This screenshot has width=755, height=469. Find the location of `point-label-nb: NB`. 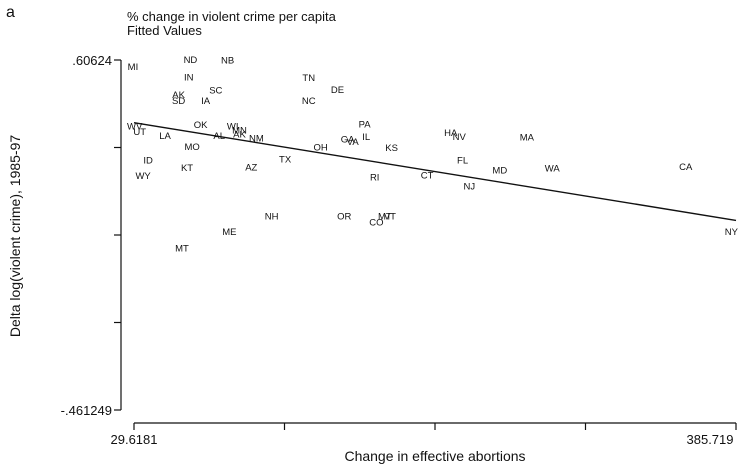

point-label-nb: NB is located at coordinates (227, 61).